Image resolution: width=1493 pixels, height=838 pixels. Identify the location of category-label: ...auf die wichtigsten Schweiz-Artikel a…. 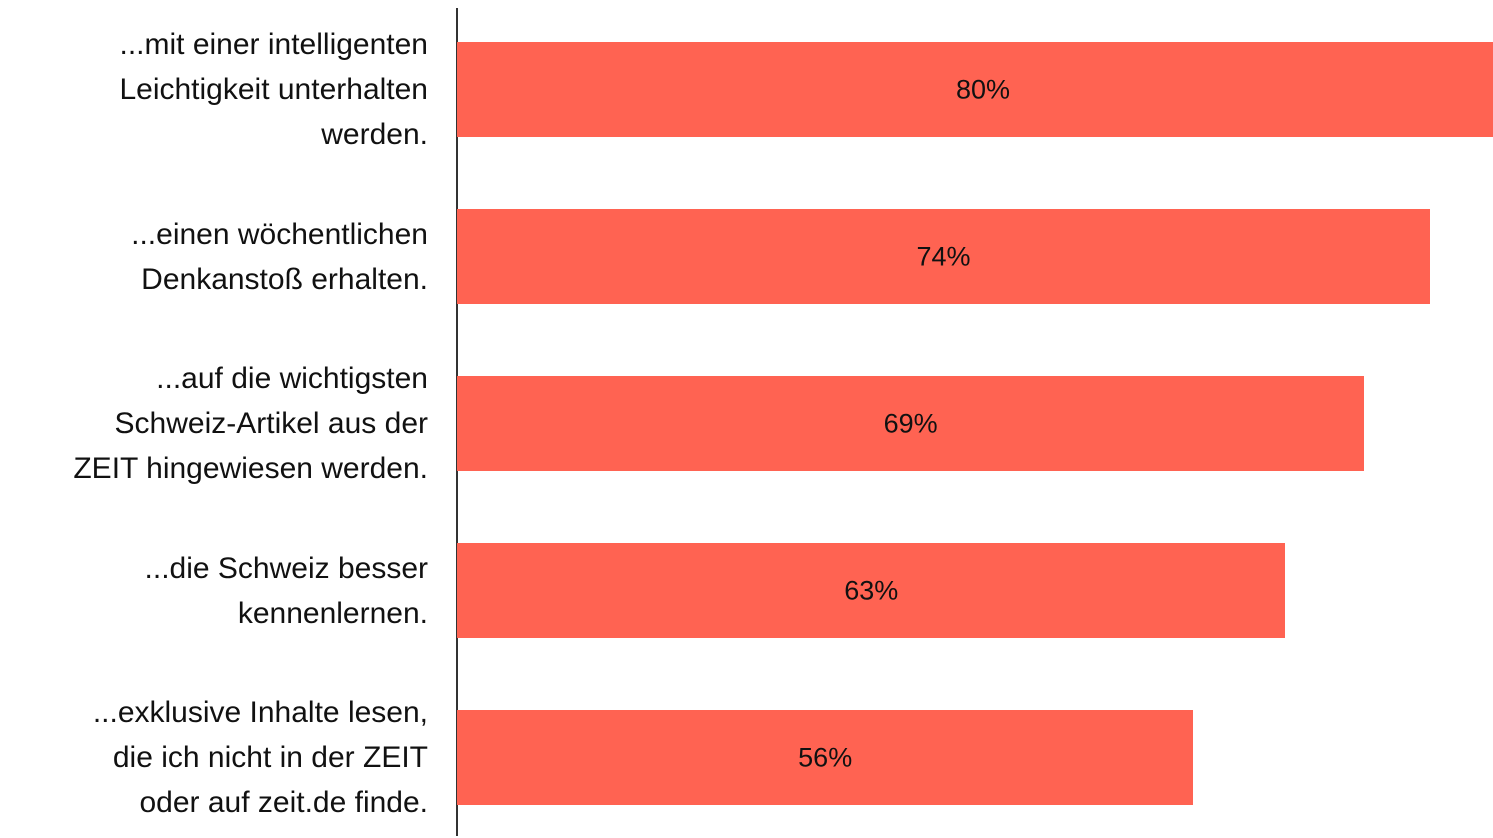
(250, 423).